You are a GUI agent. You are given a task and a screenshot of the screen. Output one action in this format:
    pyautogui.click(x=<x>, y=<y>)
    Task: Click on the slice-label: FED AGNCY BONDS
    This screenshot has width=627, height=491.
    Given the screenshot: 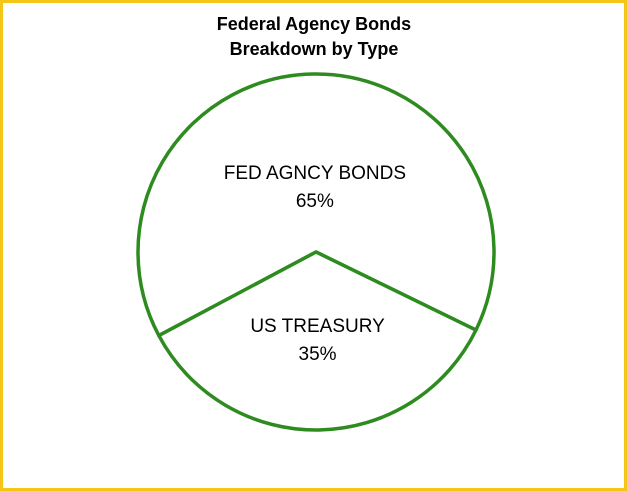 What is the action you would take?
    pyautogui.click(x=315, y=173)
    